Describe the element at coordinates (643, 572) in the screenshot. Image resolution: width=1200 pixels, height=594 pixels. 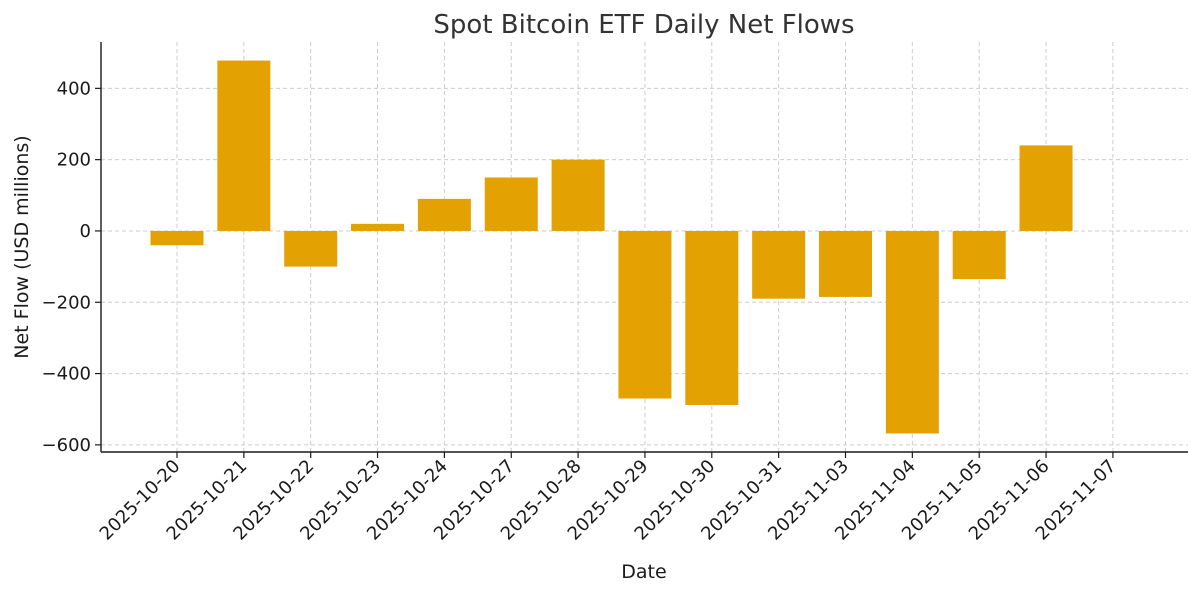
I see `x-axis-label: Date` at that location.